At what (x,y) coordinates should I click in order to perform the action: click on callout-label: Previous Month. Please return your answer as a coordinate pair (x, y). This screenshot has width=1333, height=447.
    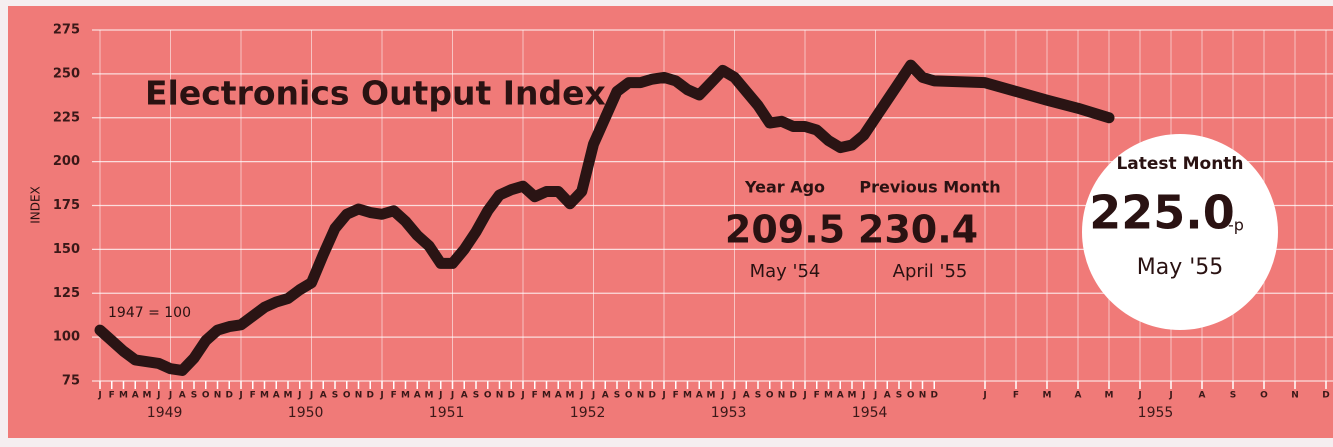
    Looking at the image, I should click on (929, 187).